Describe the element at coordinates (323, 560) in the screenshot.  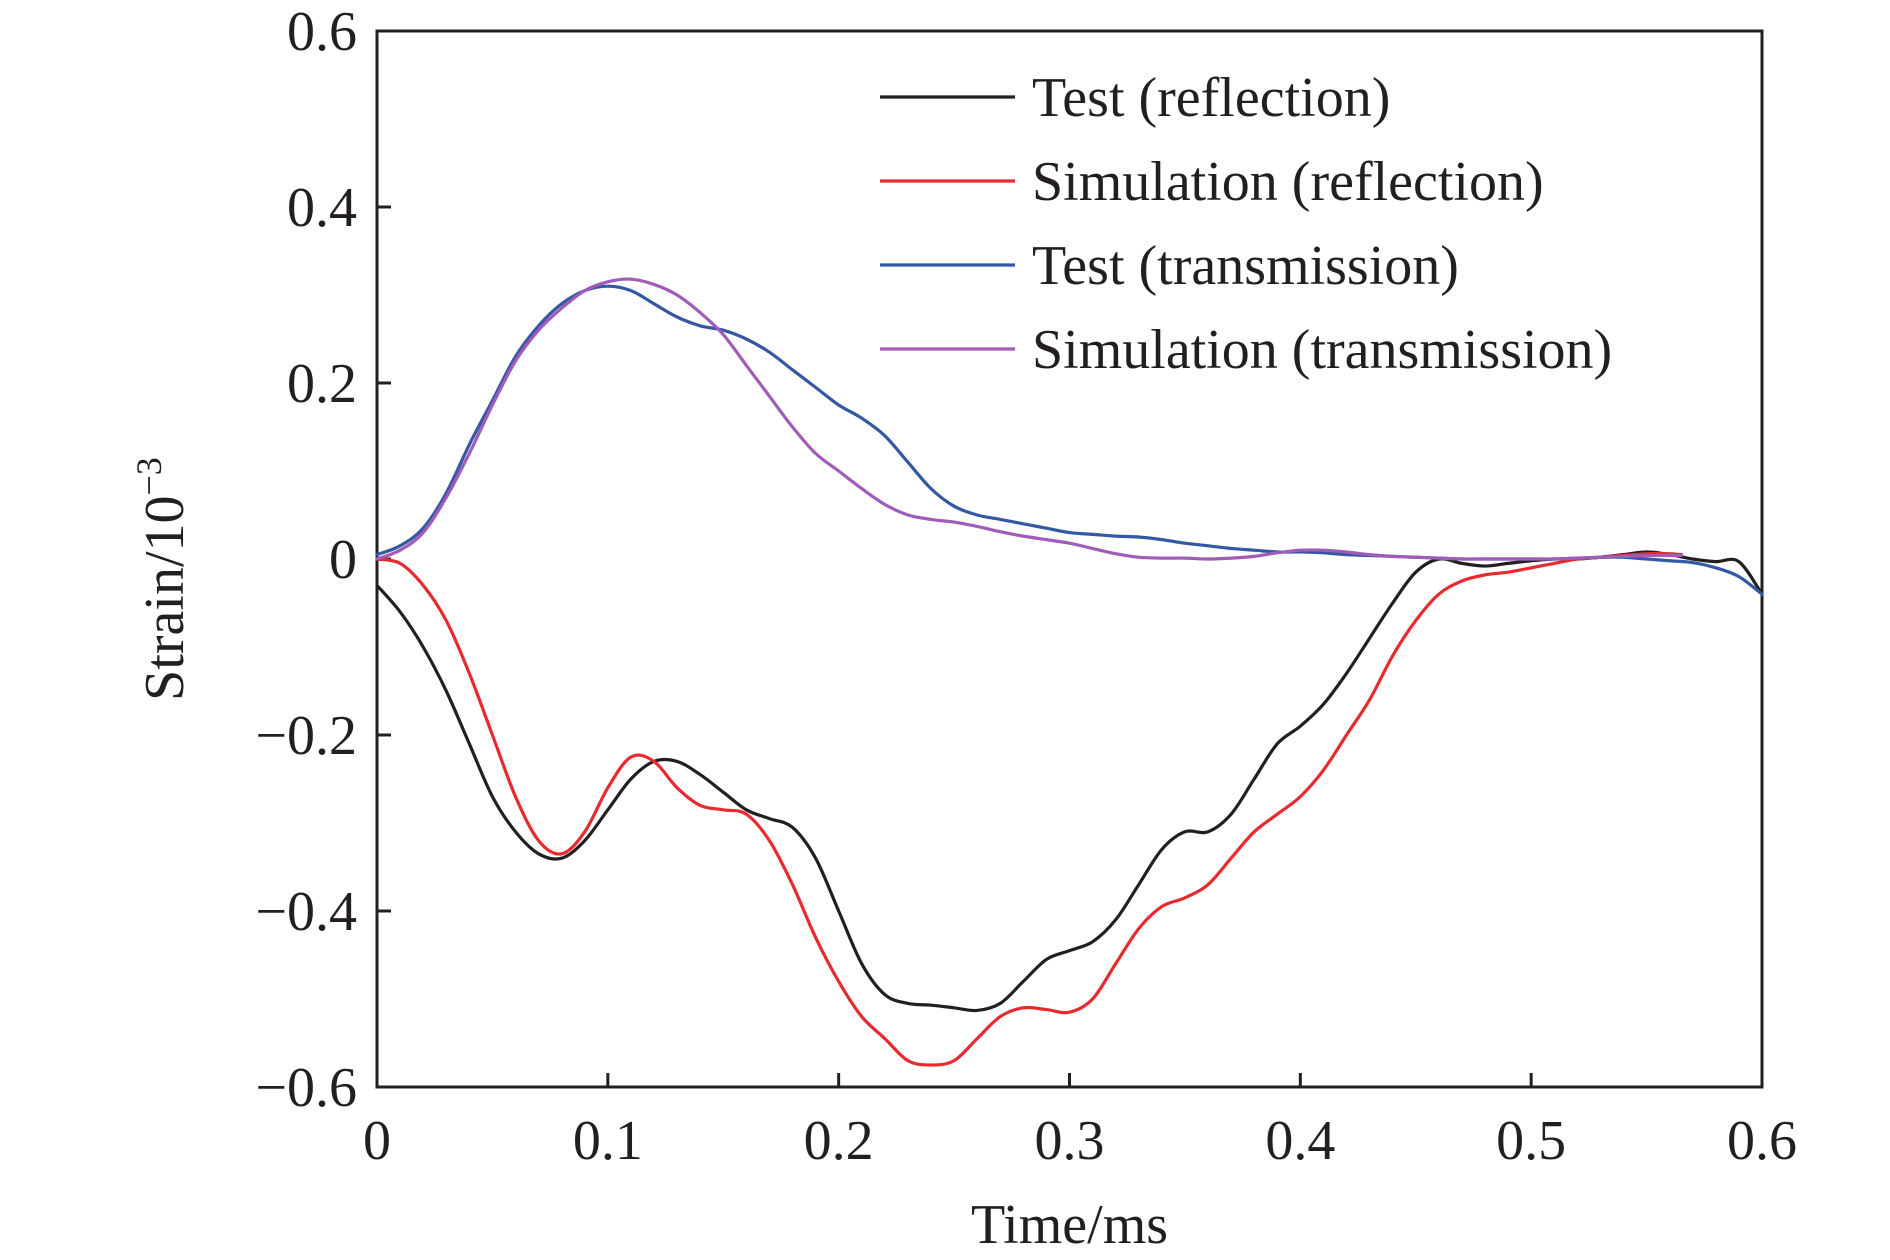
I see `y-axis-ticks: −0.6 −0.4 −0.2 0 0.2 0.4 0.6` at that location.